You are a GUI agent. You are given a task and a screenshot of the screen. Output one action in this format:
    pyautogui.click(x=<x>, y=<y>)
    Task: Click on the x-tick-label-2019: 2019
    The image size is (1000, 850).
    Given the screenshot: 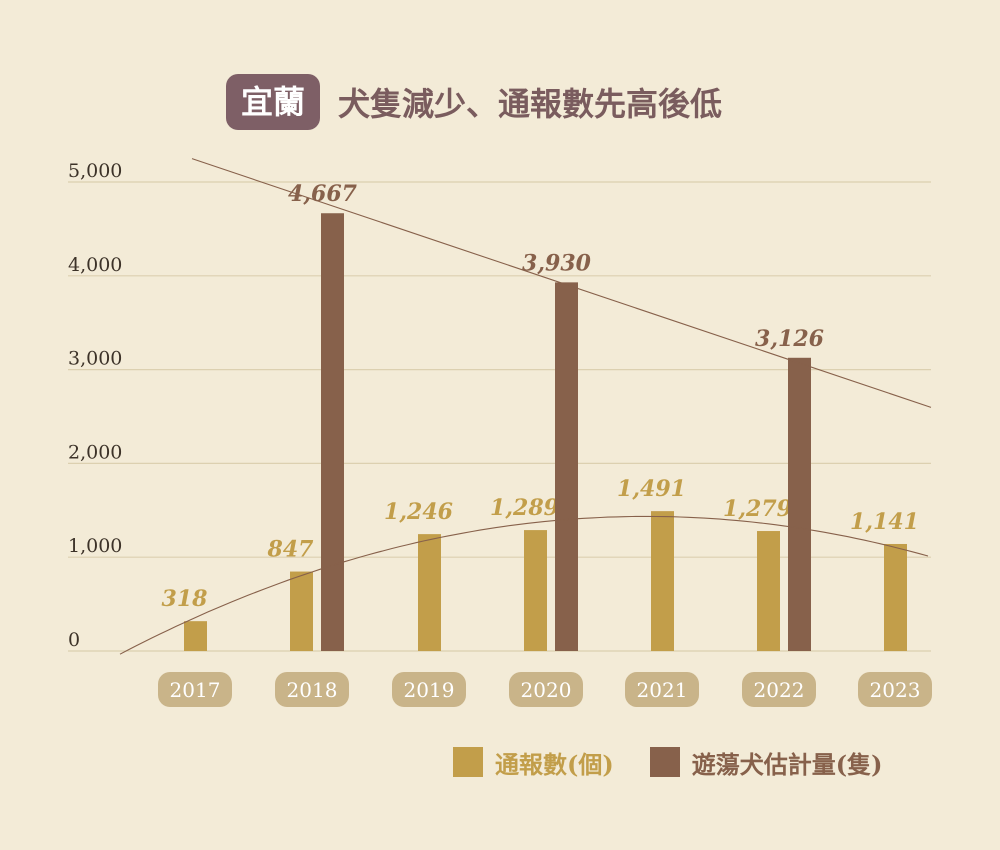 What is the action you would take?
    pyautogui.click(x=429, y=690)
    